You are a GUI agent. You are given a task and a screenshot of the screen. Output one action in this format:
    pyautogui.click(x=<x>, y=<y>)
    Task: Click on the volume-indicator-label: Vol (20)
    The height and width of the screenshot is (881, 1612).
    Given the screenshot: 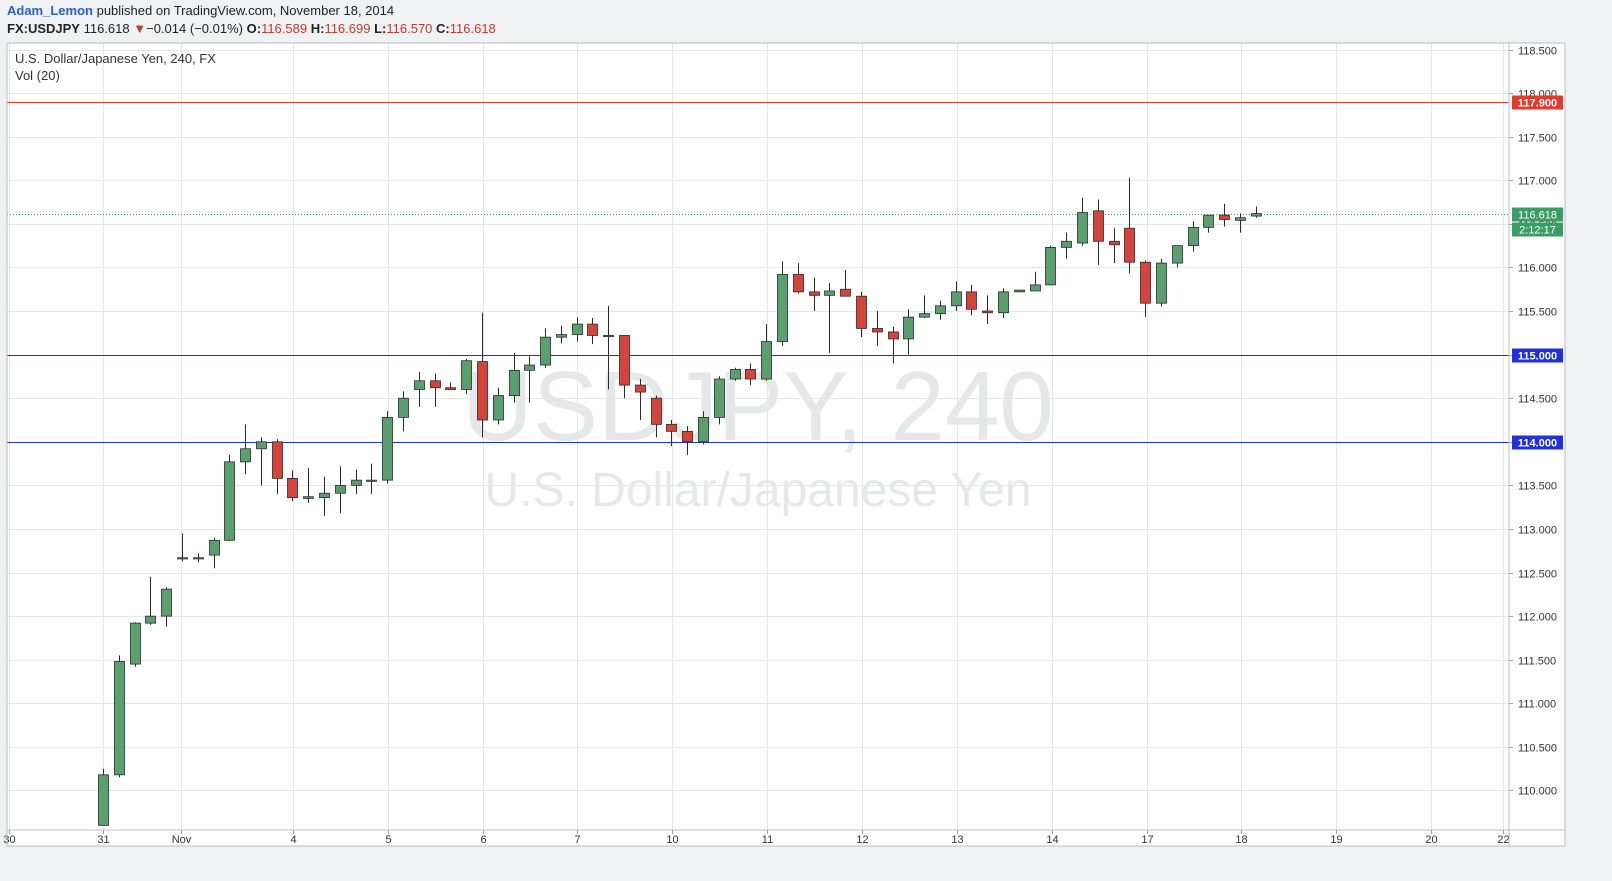 What is the action you would take?
    pyautogui.click(x=37, y=75)
    